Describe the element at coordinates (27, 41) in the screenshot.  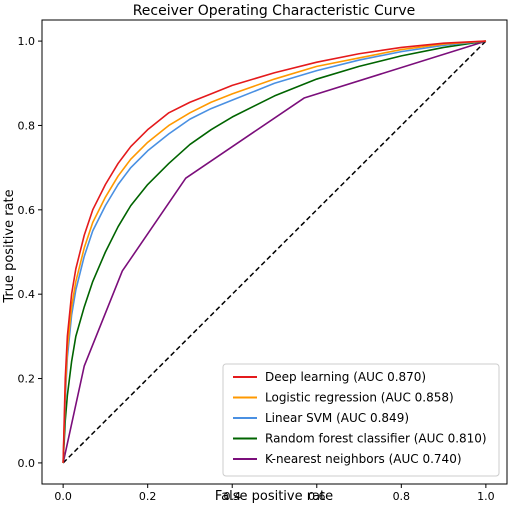
I see `y-tick-label: 1.0` at that location.